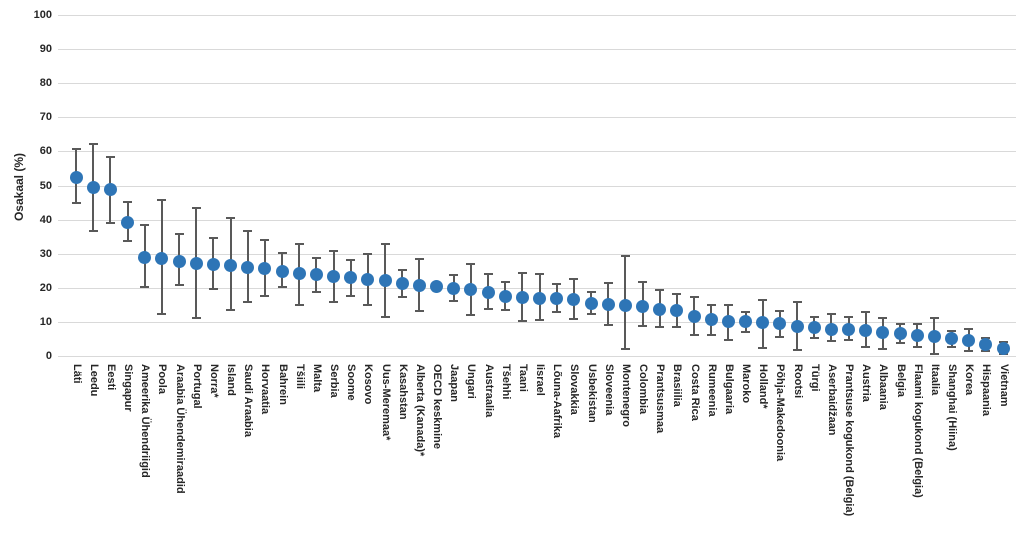  Describe the element at coordinates (128, 388) in the screenshot. I see `x-category-label: Singapur` at that location.